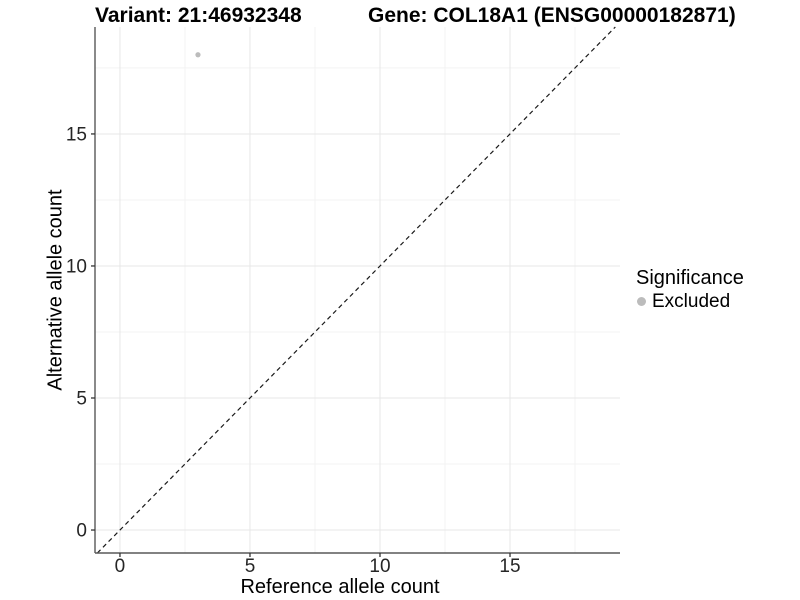  Describe the element at coordinates (340, 587) in the screenshot. I see `x-axis-title: Reference allele count` at that location.